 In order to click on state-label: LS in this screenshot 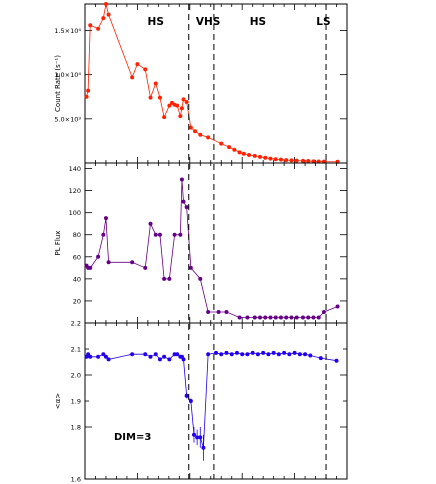, I will do `click(323, 22)`.